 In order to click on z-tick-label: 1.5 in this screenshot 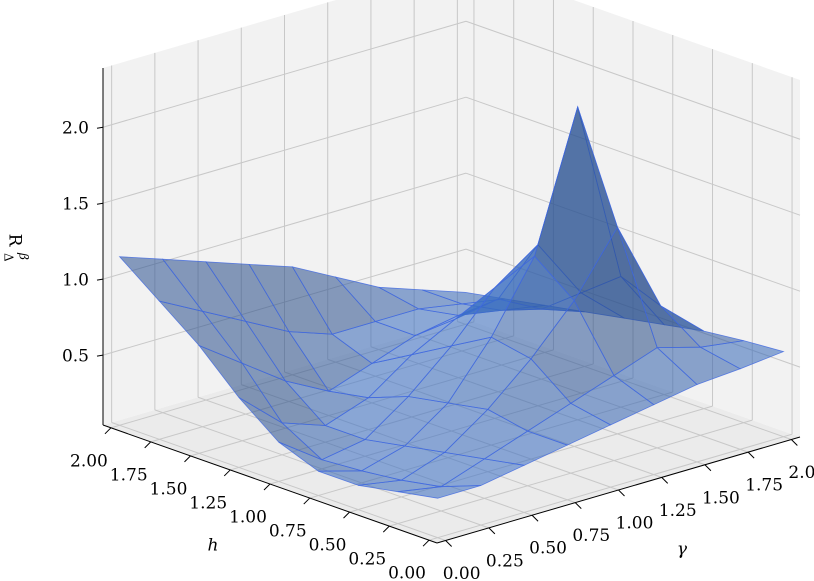, I will do `click(75, 205)`.